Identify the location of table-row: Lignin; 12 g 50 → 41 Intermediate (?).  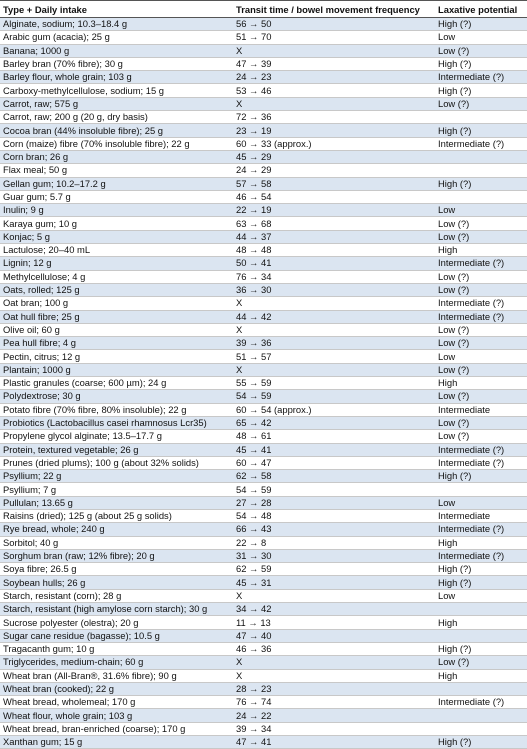
(263, 263).